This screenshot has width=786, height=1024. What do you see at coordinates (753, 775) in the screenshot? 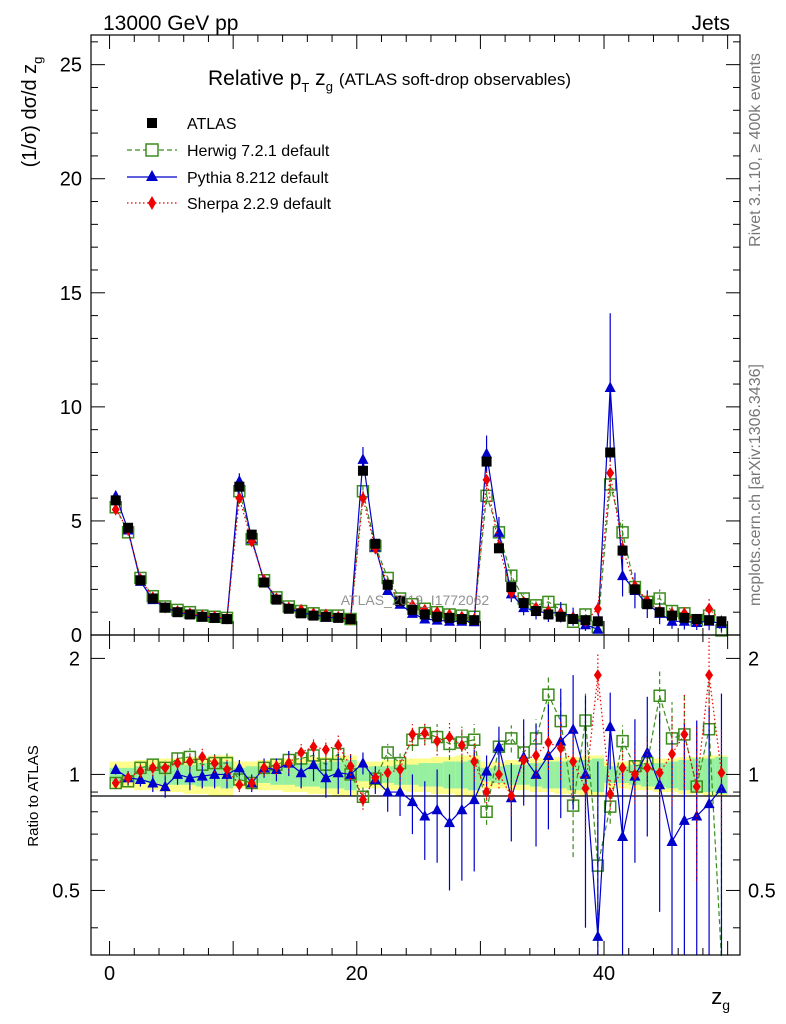
I see `ratio-ytick-label-right-1: 1` at bounding box center [753, 775].